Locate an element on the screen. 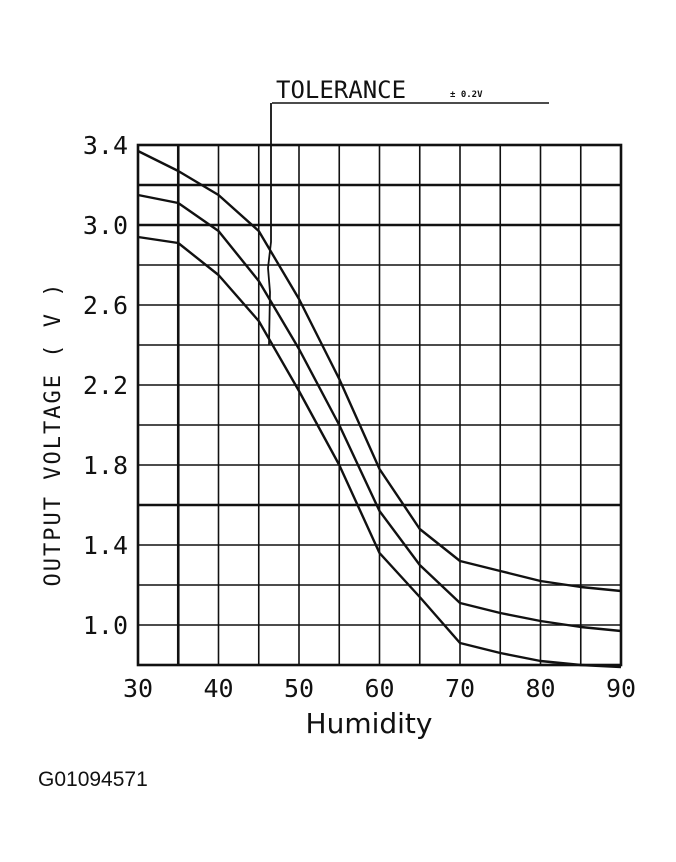 Image resolution: width=676 pixels, height=862 pixels. tolerance-value: ± 0.2V is located at coordinates (466, 95).